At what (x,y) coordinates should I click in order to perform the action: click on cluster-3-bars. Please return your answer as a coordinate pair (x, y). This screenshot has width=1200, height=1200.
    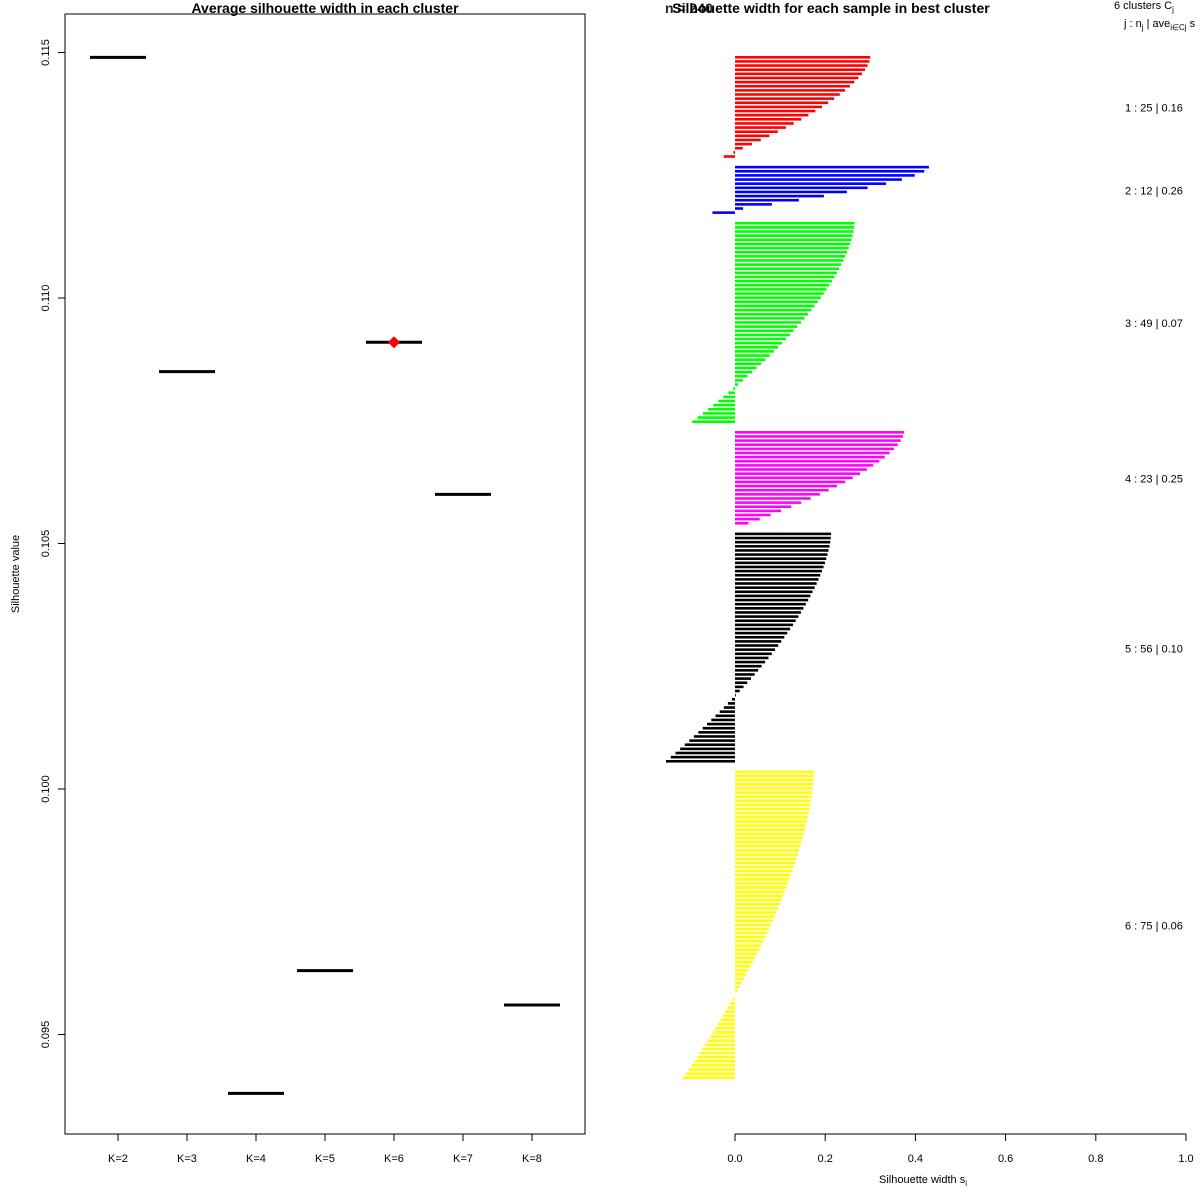
    Looking at the image, I should click on (773, 322).